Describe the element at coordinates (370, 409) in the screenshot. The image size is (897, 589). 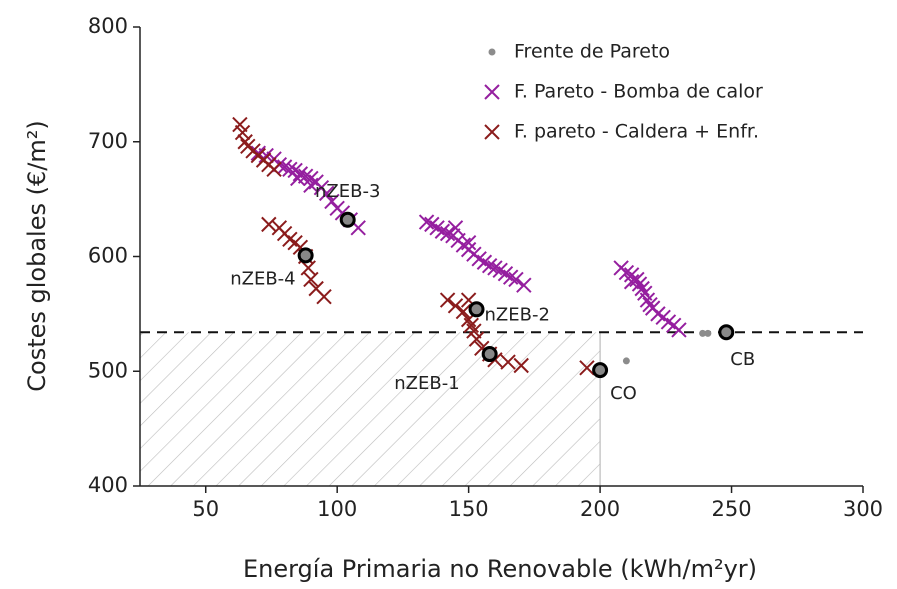
I see `shaded-region` at that location.